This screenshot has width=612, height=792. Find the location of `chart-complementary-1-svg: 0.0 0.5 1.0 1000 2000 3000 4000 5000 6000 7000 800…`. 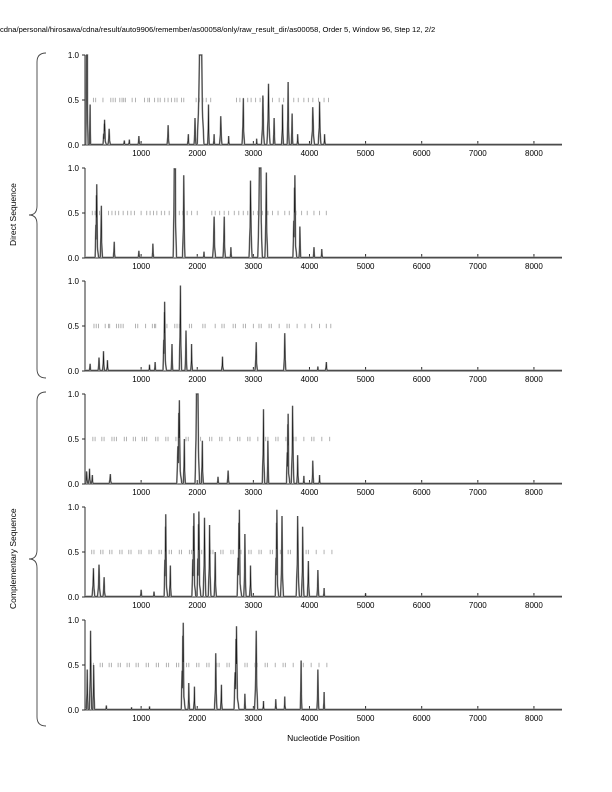

chart-complementary-1-svg: 0.0 0.5 1.0 1000 2000 3000 4000 5000 6000 7000 800… is located at coordinates (315, 443).